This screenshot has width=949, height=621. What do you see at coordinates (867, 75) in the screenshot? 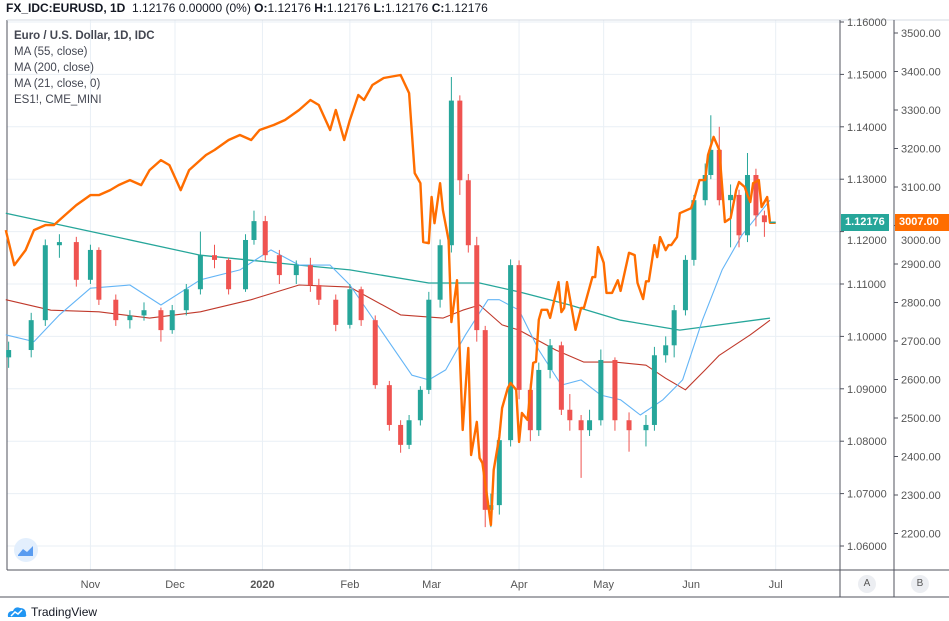
I see `left-axis-tick-label: 1.15000` at bounding box center [867, 75].